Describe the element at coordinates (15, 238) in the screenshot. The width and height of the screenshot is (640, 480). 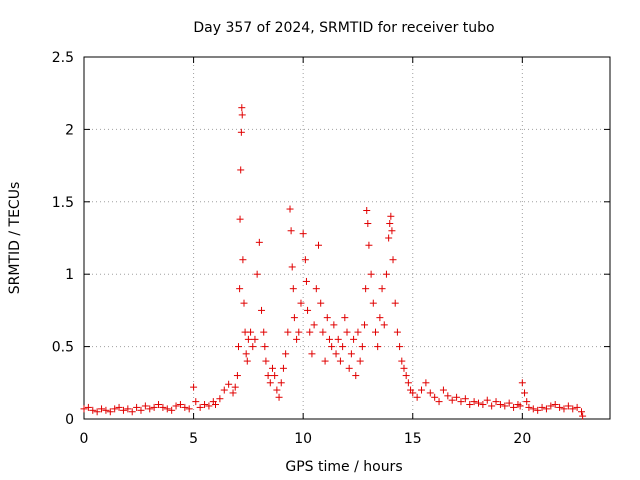
I see `y-axis-label: SRMTID / TECUs` at that location.